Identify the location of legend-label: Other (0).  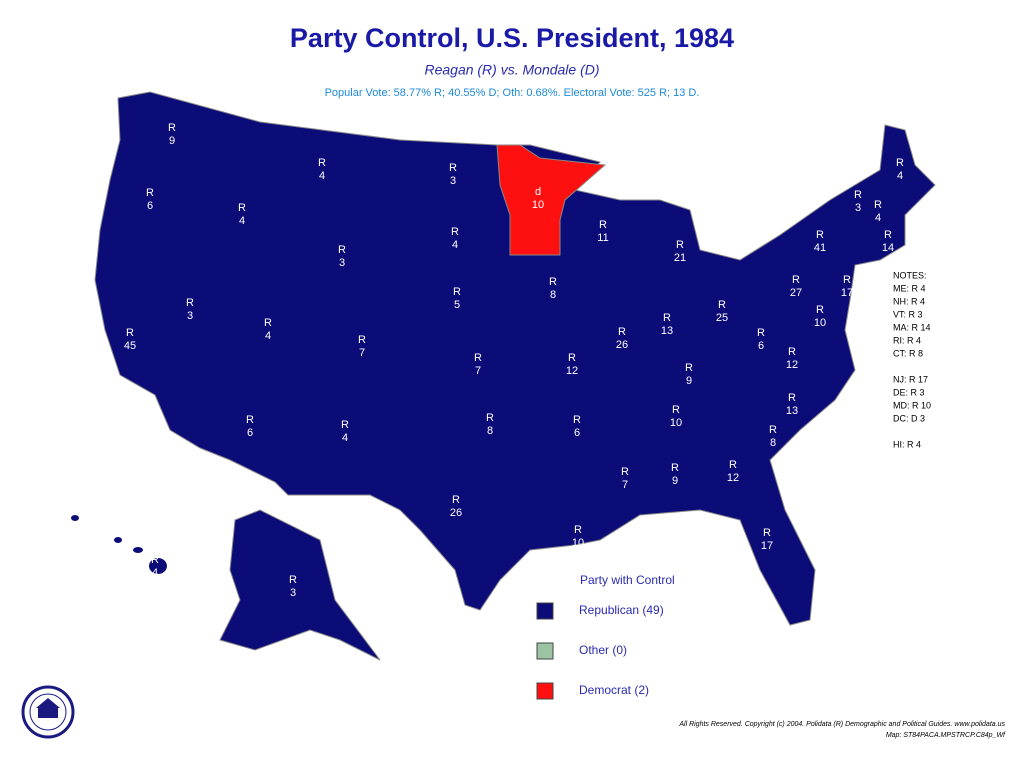
(603, 650).